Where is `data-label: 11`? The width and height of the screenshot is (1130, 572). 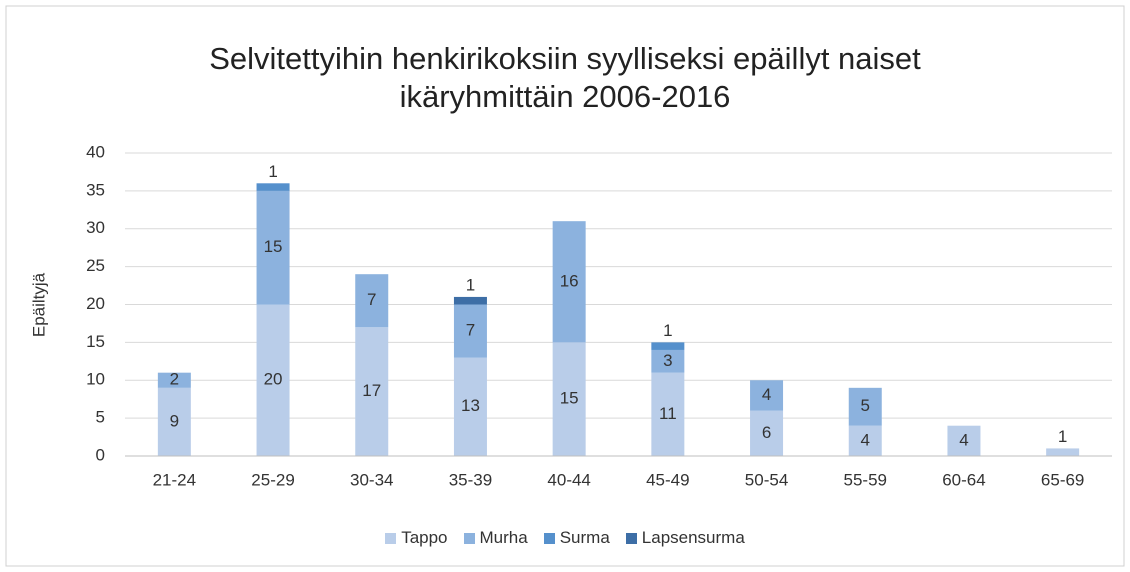
data-label: 11 is located at coordinates (668, 413).